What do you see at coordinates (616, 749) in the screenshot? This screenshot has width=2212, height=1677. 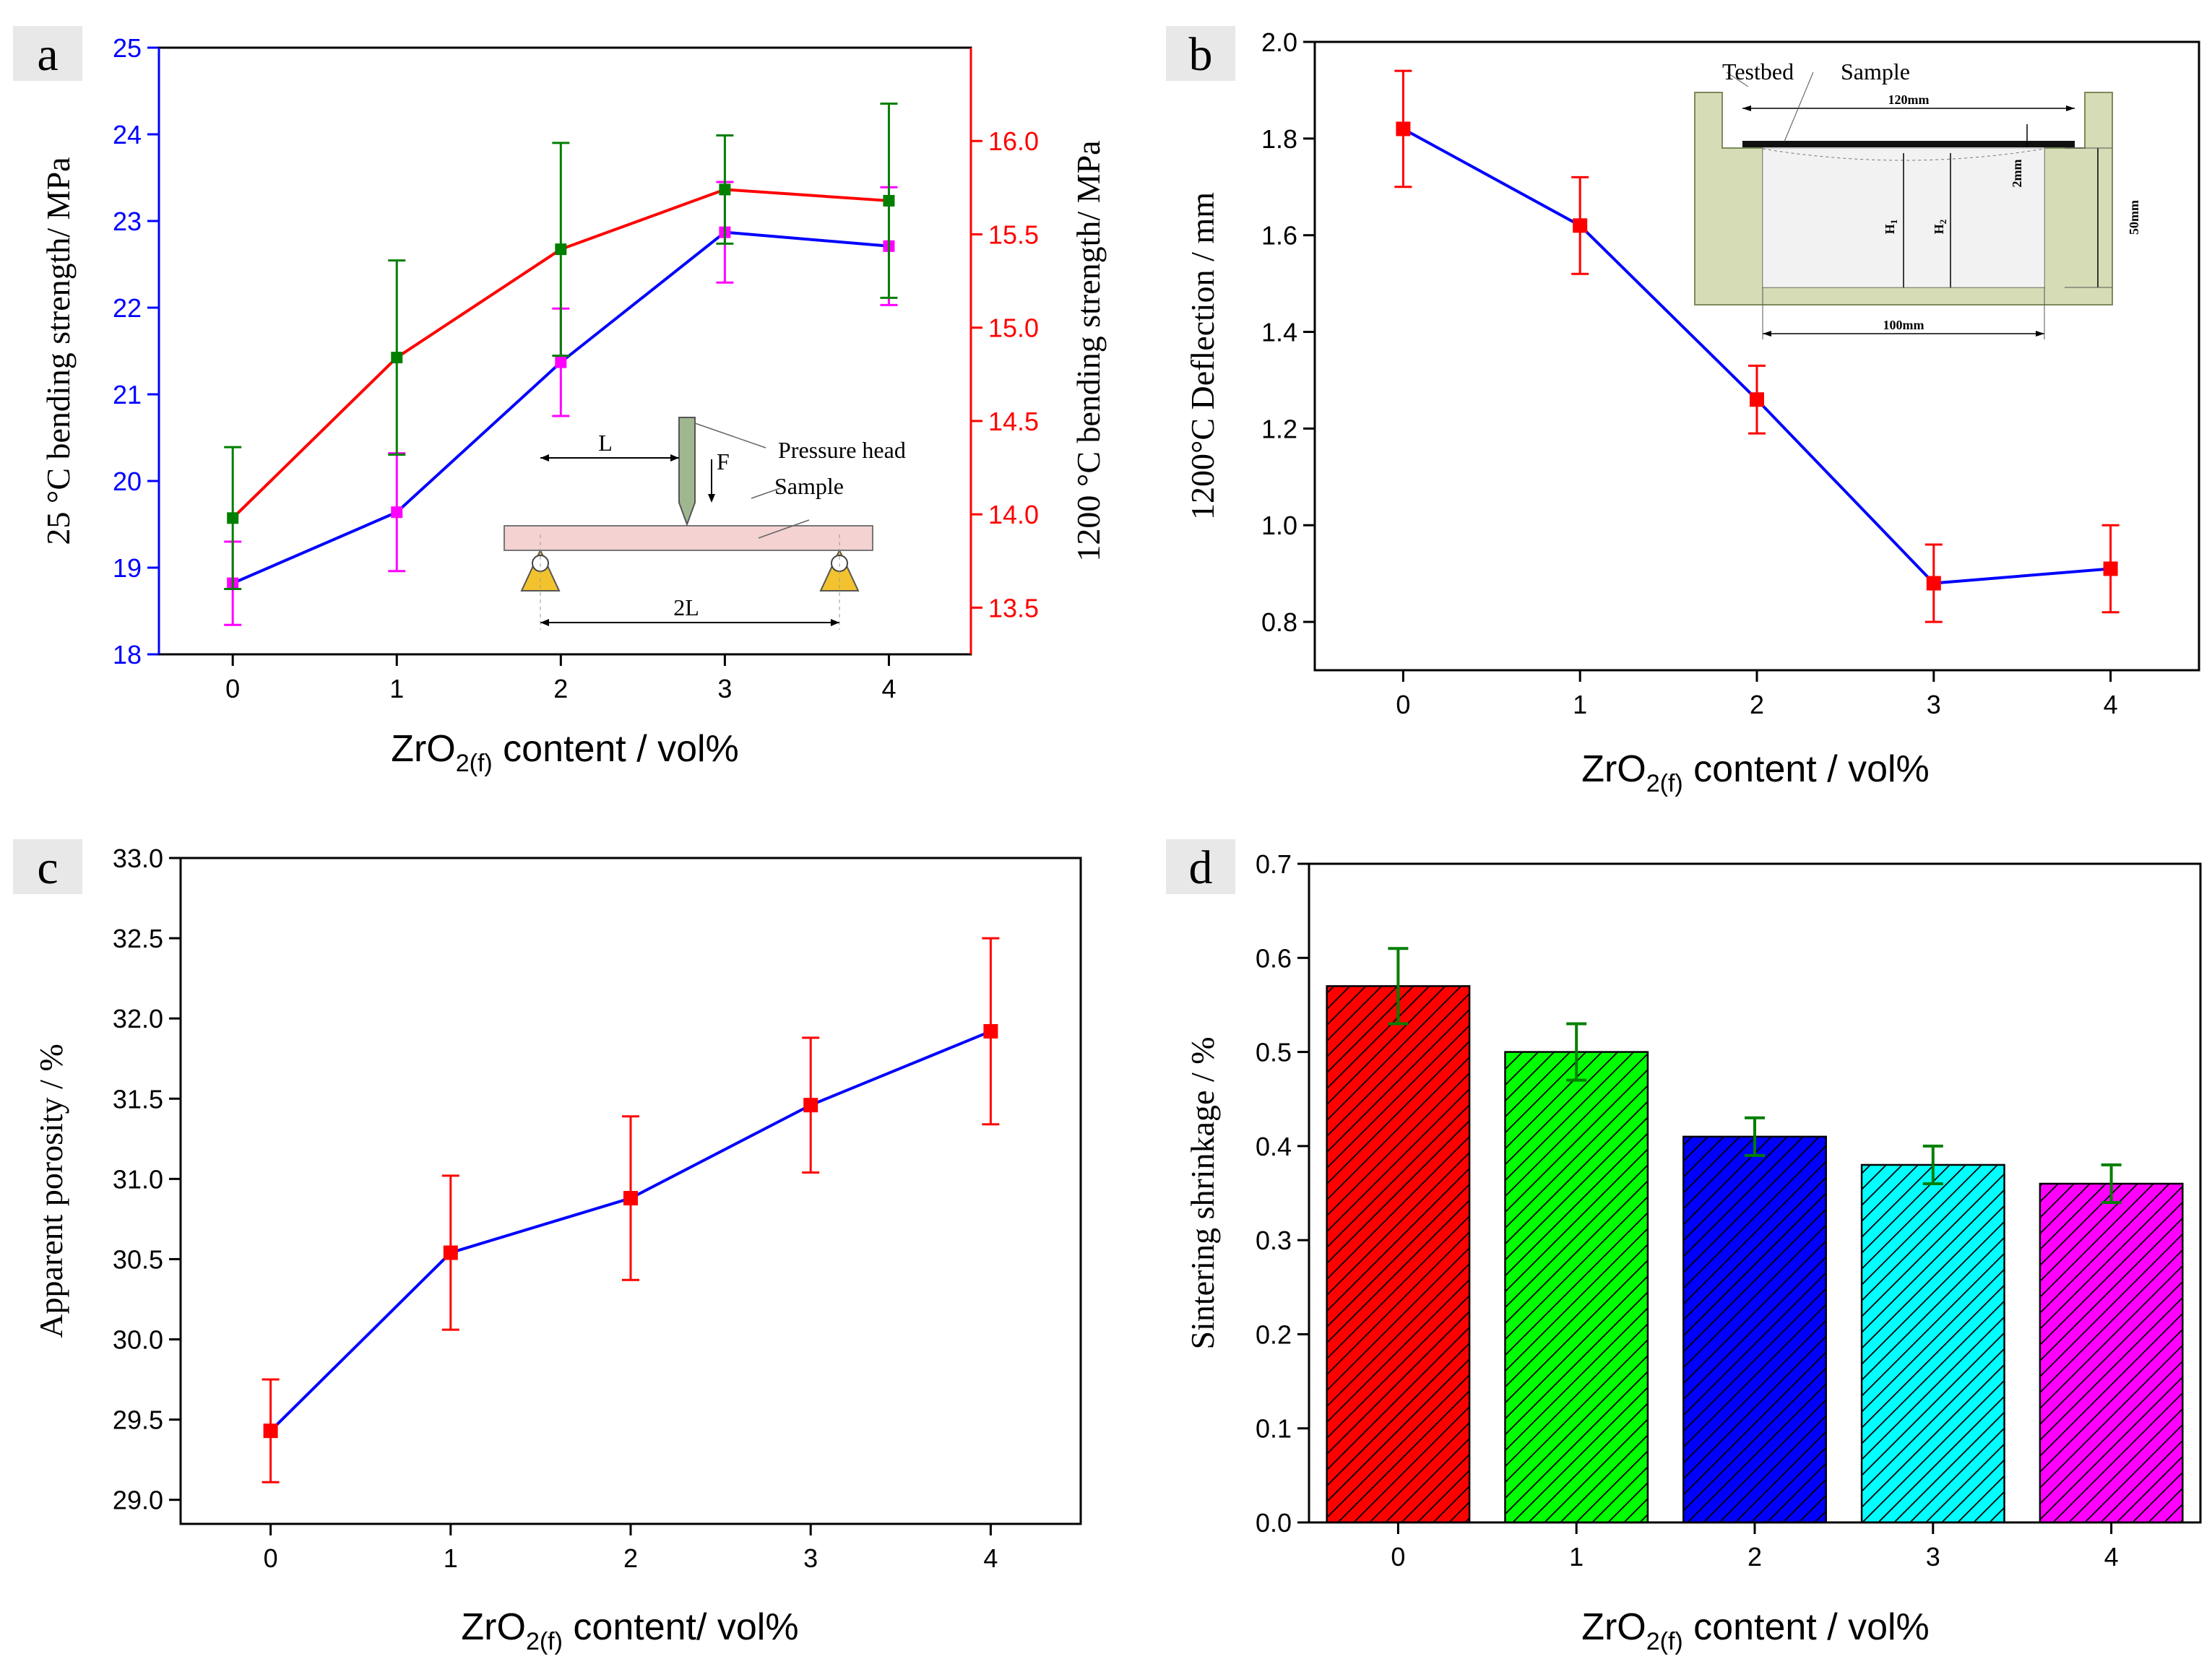 I see `x-title-post: content / vol%` at bounding box center [616, 749].